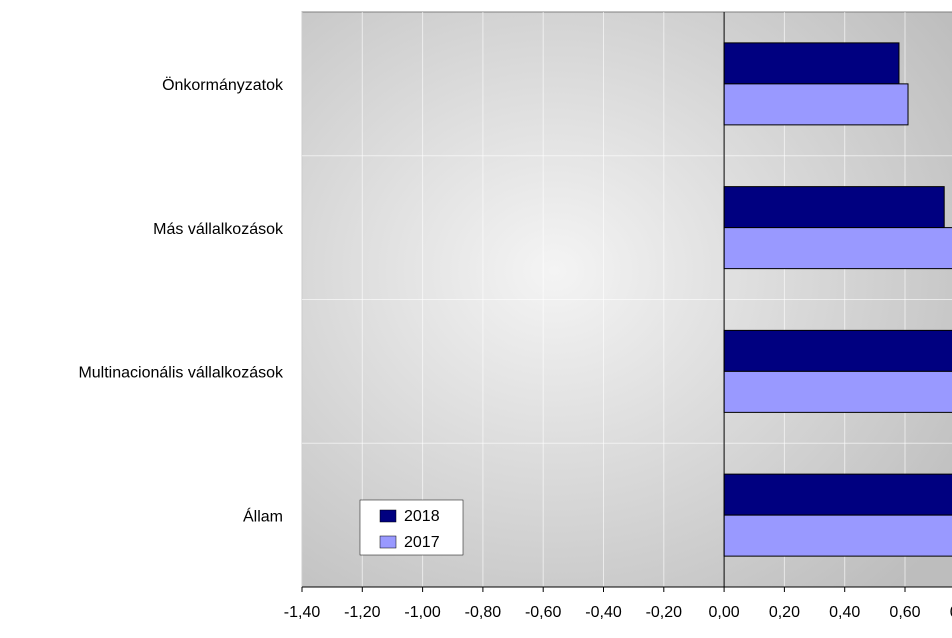  What do you see at coordinates (603, 612) in the screenshot?
I see `x-tick-label: -0,40` at bounding box center [603, 612].